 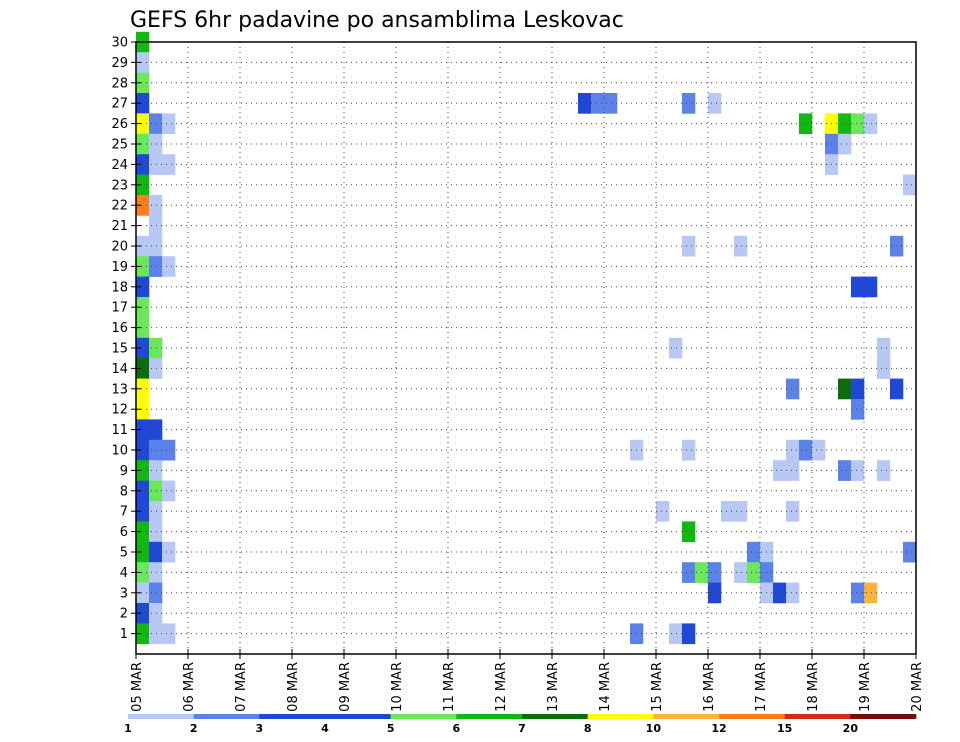 I want to click on color-legend: 1 2 3 4 5 6 7 8 10 12 15 20, so click(x=520, y=724).